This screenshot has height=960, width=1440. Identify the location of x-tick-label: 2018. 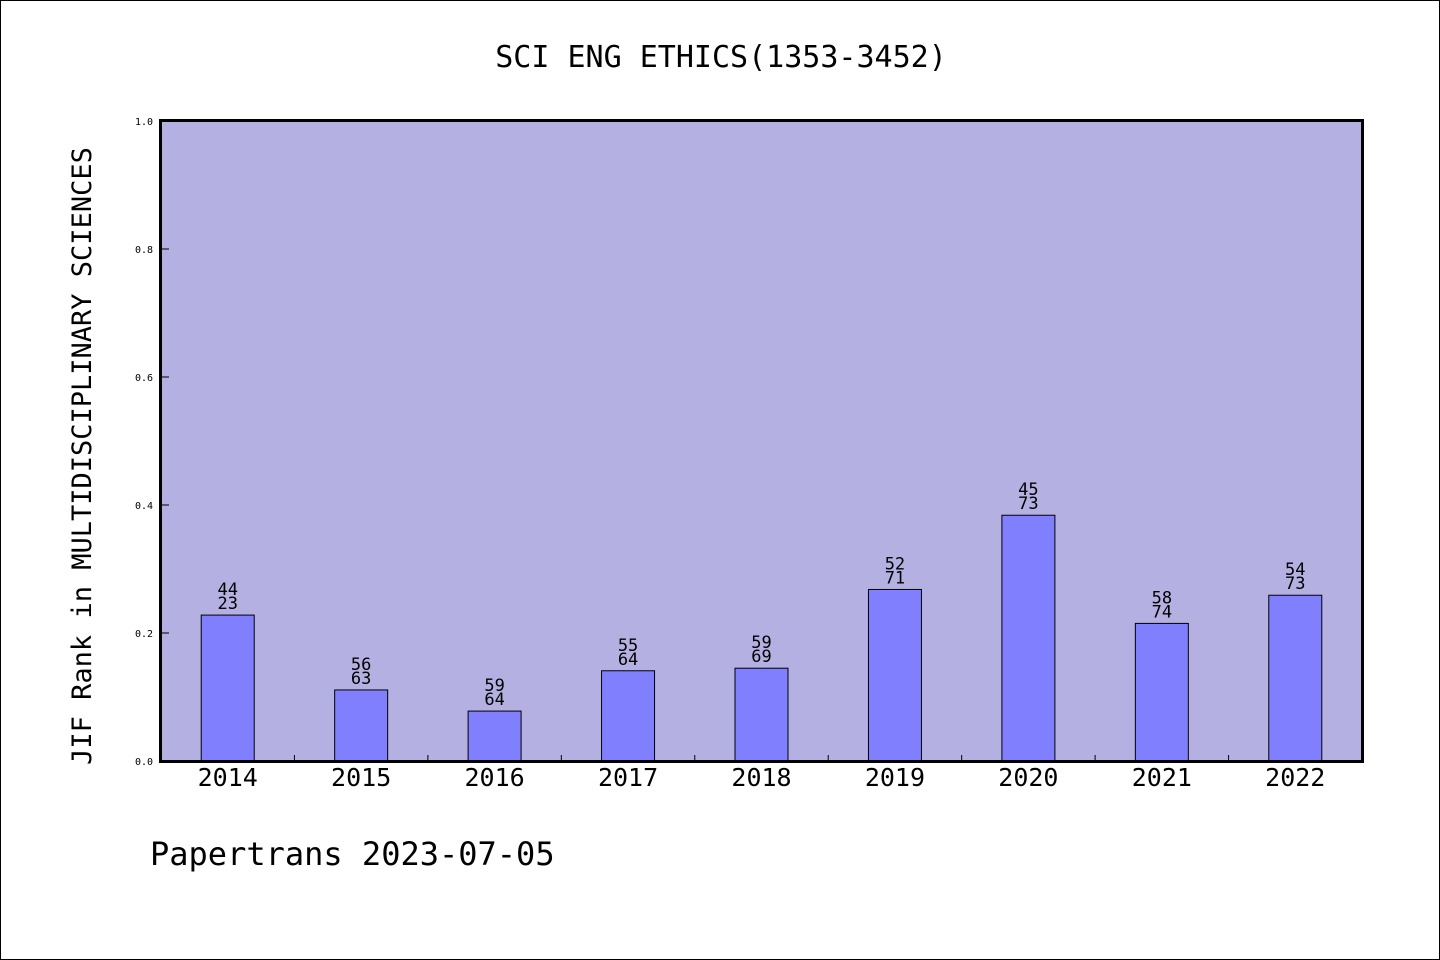
(761, 777).